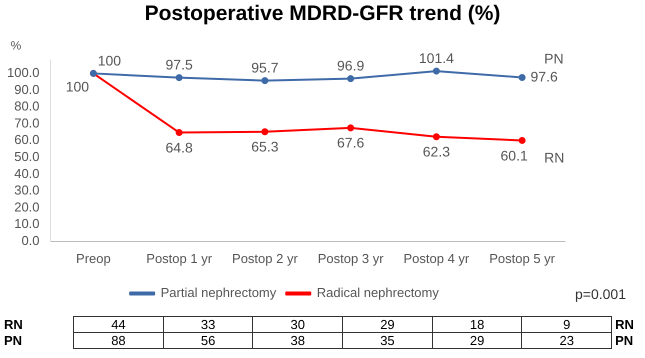 The image size is (645, 358). I want to click on y-tick-label: 60.0, so click(27, 140).